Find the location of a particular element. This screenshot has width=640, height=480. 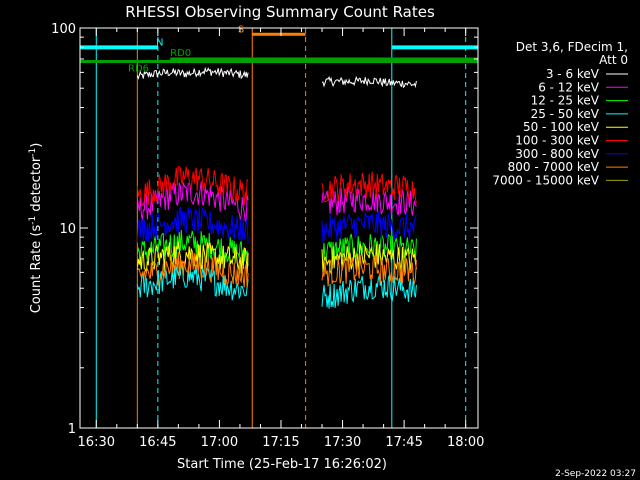

y-axis-label-main: Count Rate (s is located at coordinates (36, 269).